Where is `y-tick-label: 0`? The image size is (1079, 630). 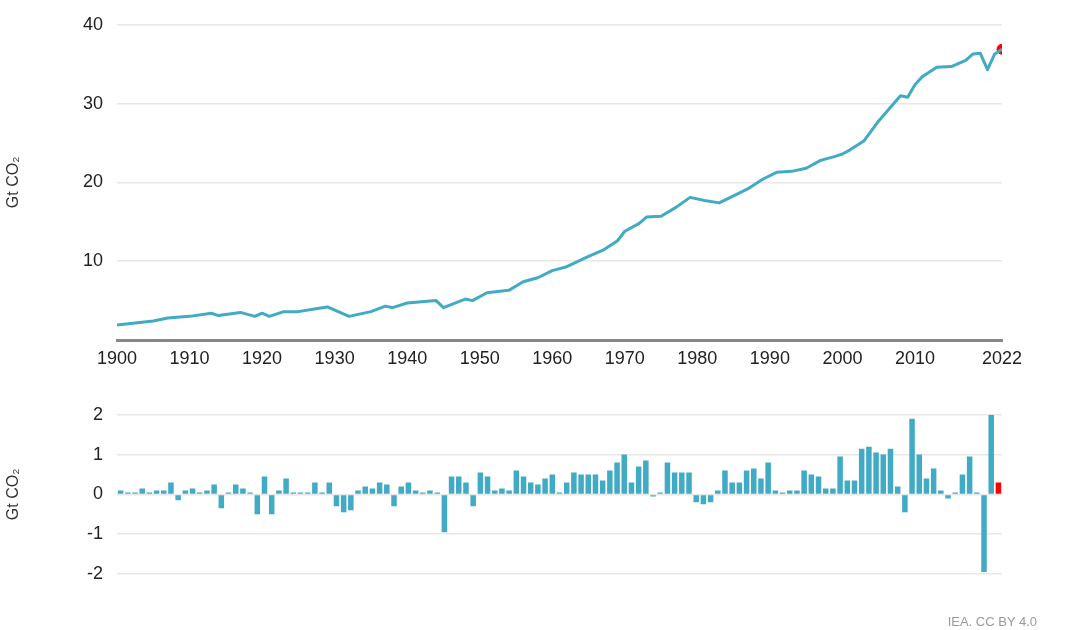
y-tick-label: 0 is located at coordinates (97, 493).